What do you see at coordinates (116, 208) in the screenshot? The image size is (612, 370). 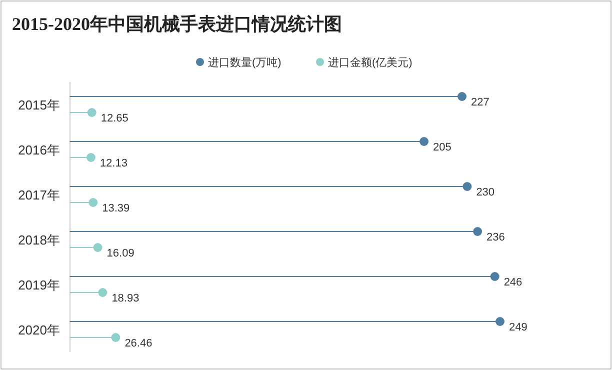 I see `data-label: 13.39` at bounding box center [116, 208].